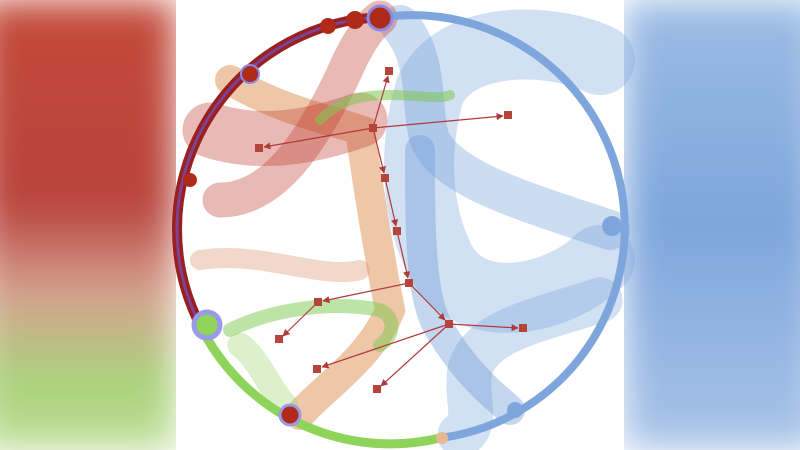 The height and width of the screenshot is (450, 800). Describe the element at coordinates (318, 386) in the screenshot. I see `green-node-arc` at that location.